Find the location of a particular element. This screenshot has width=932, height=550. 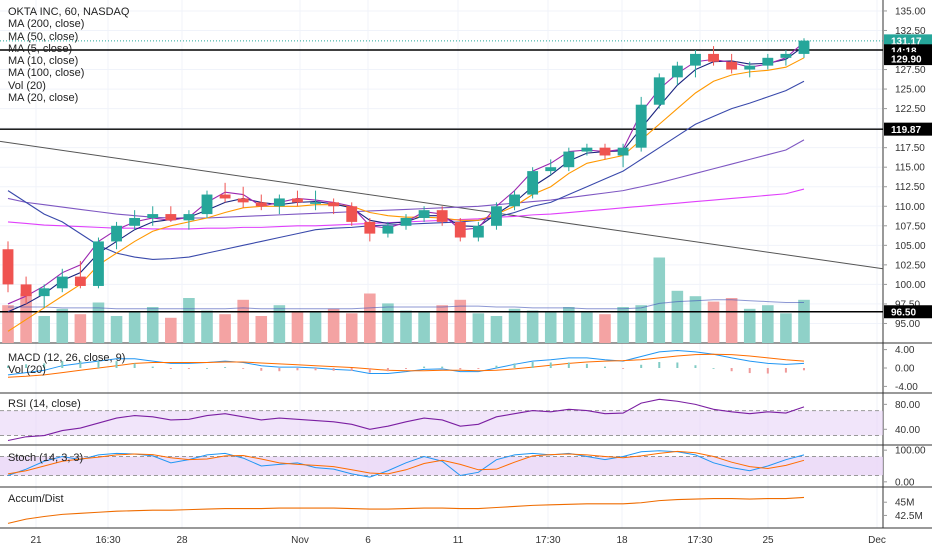

price-tick-label: 97.50 is located at coordinates (907, 304).